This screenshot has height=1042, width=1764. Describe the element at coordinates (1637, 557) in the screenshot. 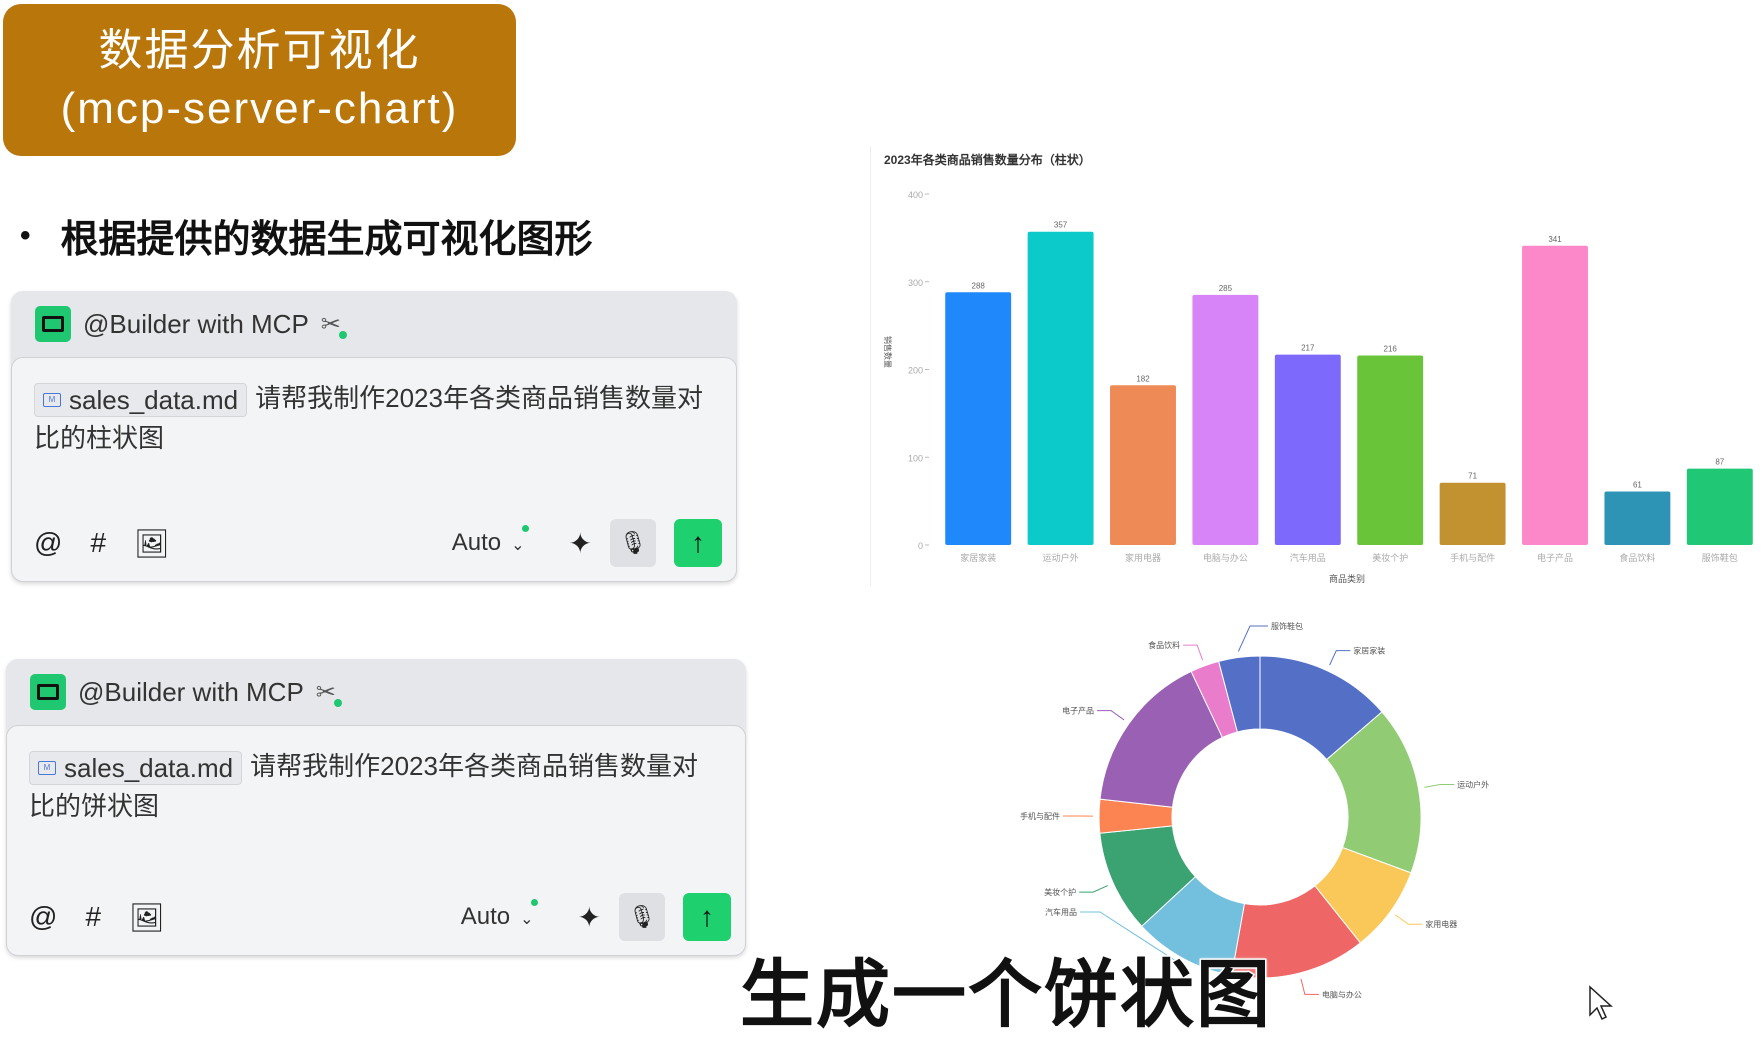

I see `x-tick-label: 食品饮料` at that location.